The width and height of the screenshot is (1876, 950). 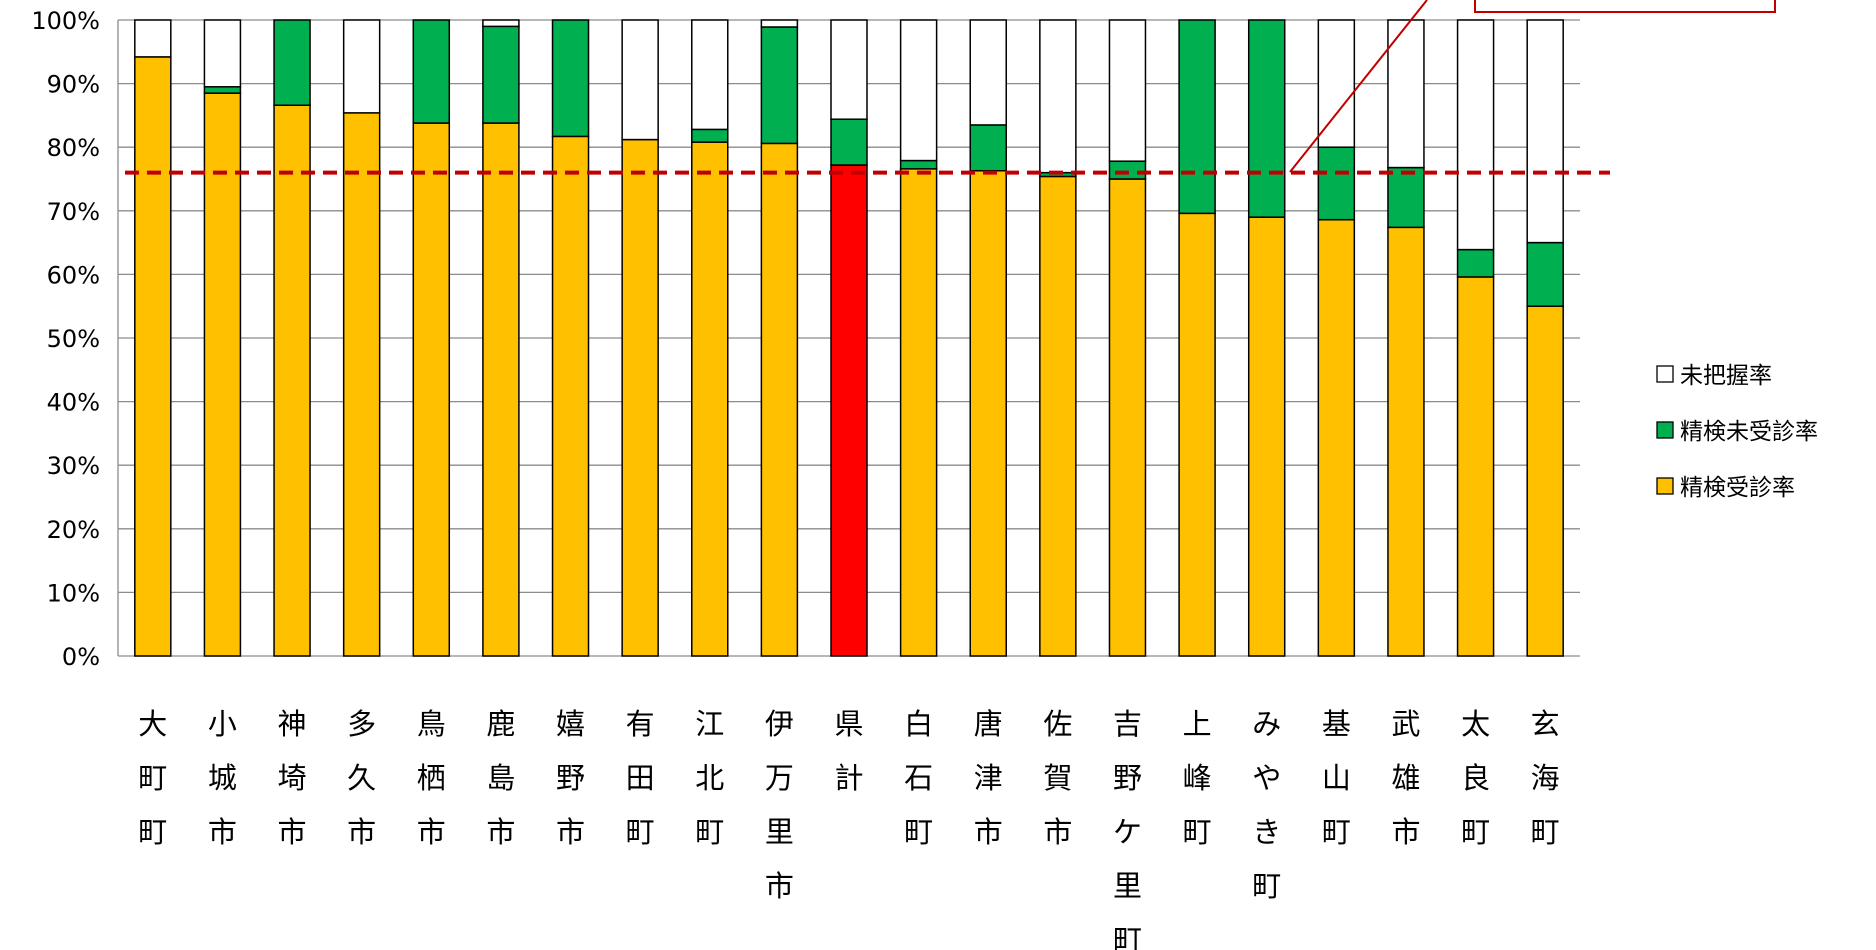 What do you see at coordinates (361, 778) in the screenshot?
I see `x-category-label: 多久市` at bounding box center [361, 778].